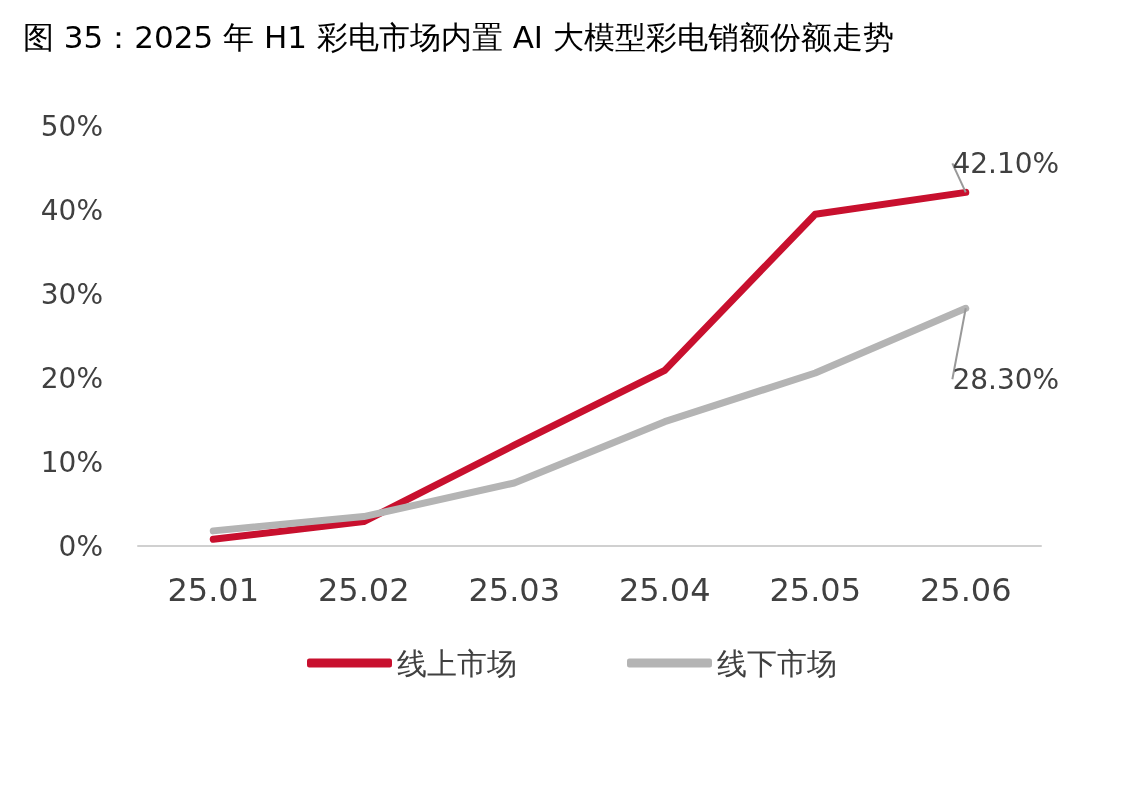 Image resolution: width=1144 pixels, height=807 pixels. Describe the element at coordinates (777, 663) in the screenshot. I see `legend-label: 线下市场` at that location.